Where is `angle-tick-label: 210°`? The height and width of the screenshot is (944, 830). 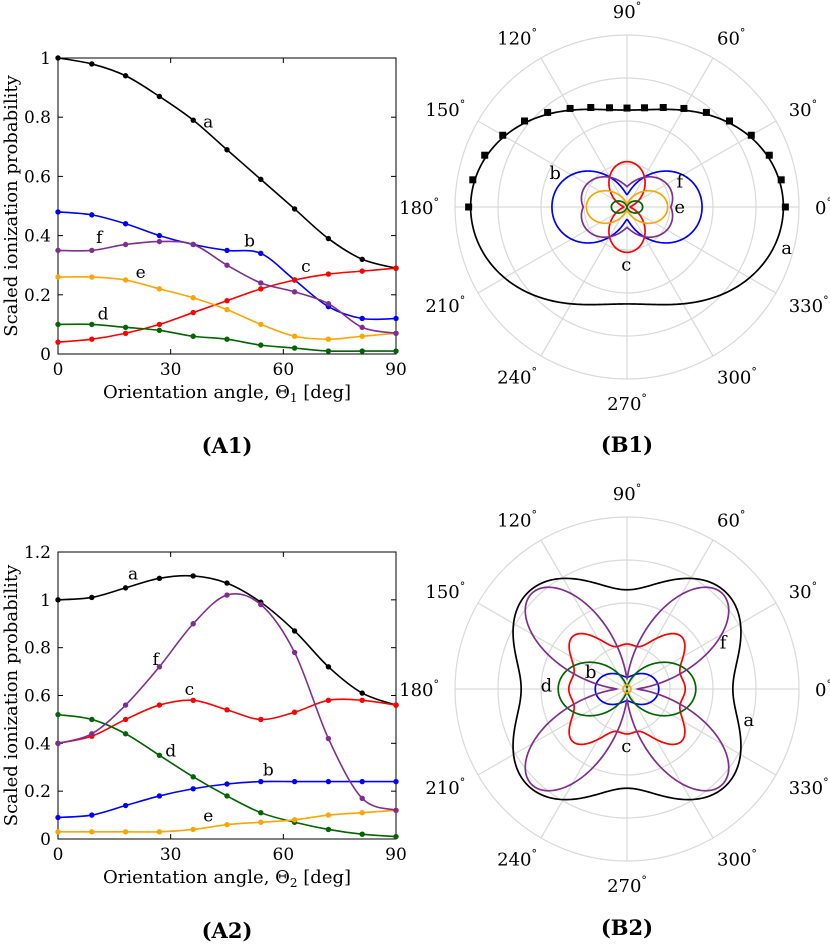 angle-tick-label: 210° is located at coordinates (445, 305).